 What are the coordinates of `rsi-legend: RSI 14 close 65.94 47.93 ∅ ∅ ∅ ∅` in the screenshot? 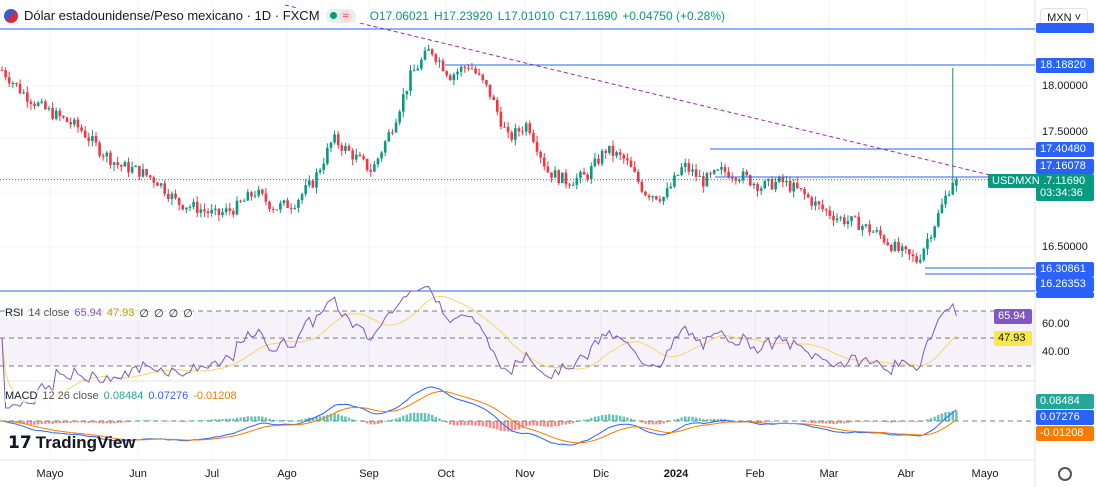 It's located at (99, 313).